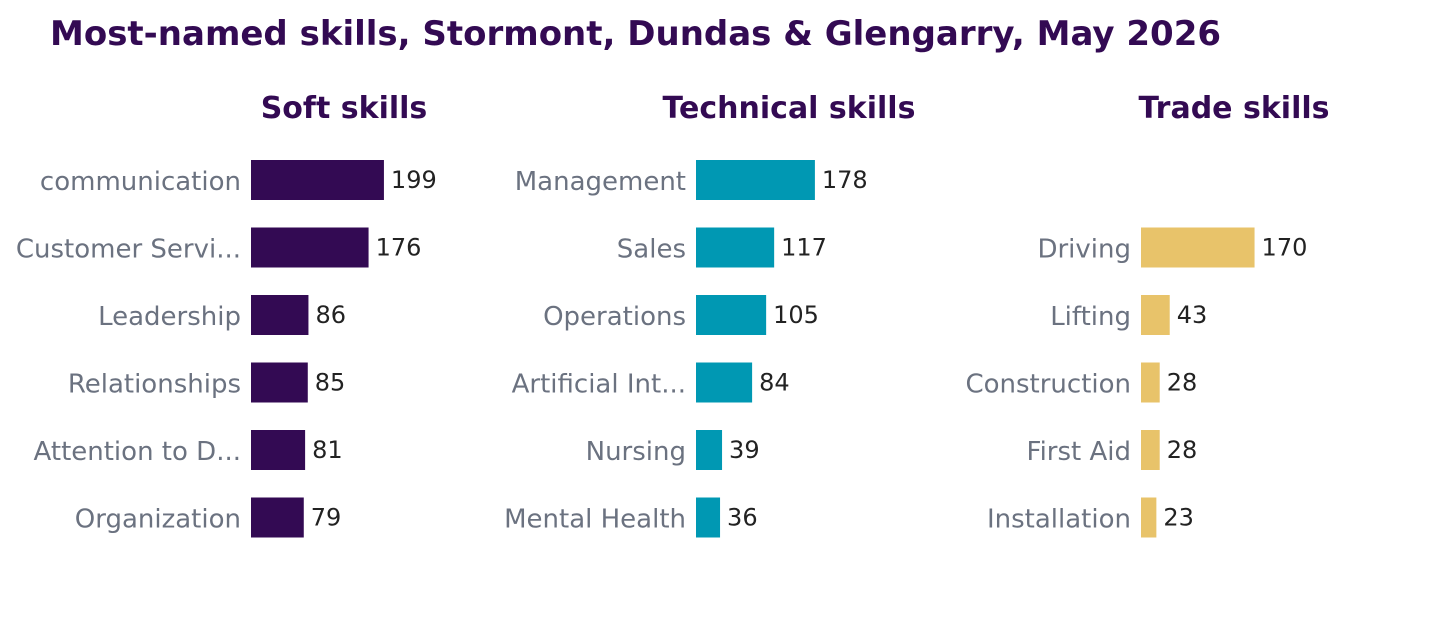  What do you see at coordinates (1234, 108) in the screenshot?
I see `trade-panel-title: Trade skills` at bounding box center [1234, 108].